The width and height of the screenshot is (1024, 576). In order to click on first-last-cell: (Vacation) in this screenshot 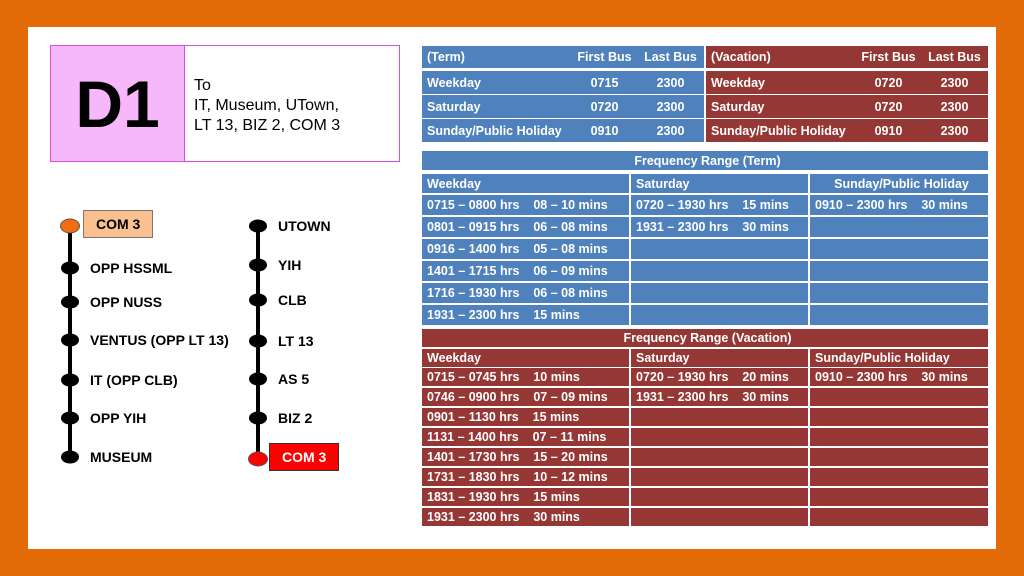, I will do `click(741, 57)`.